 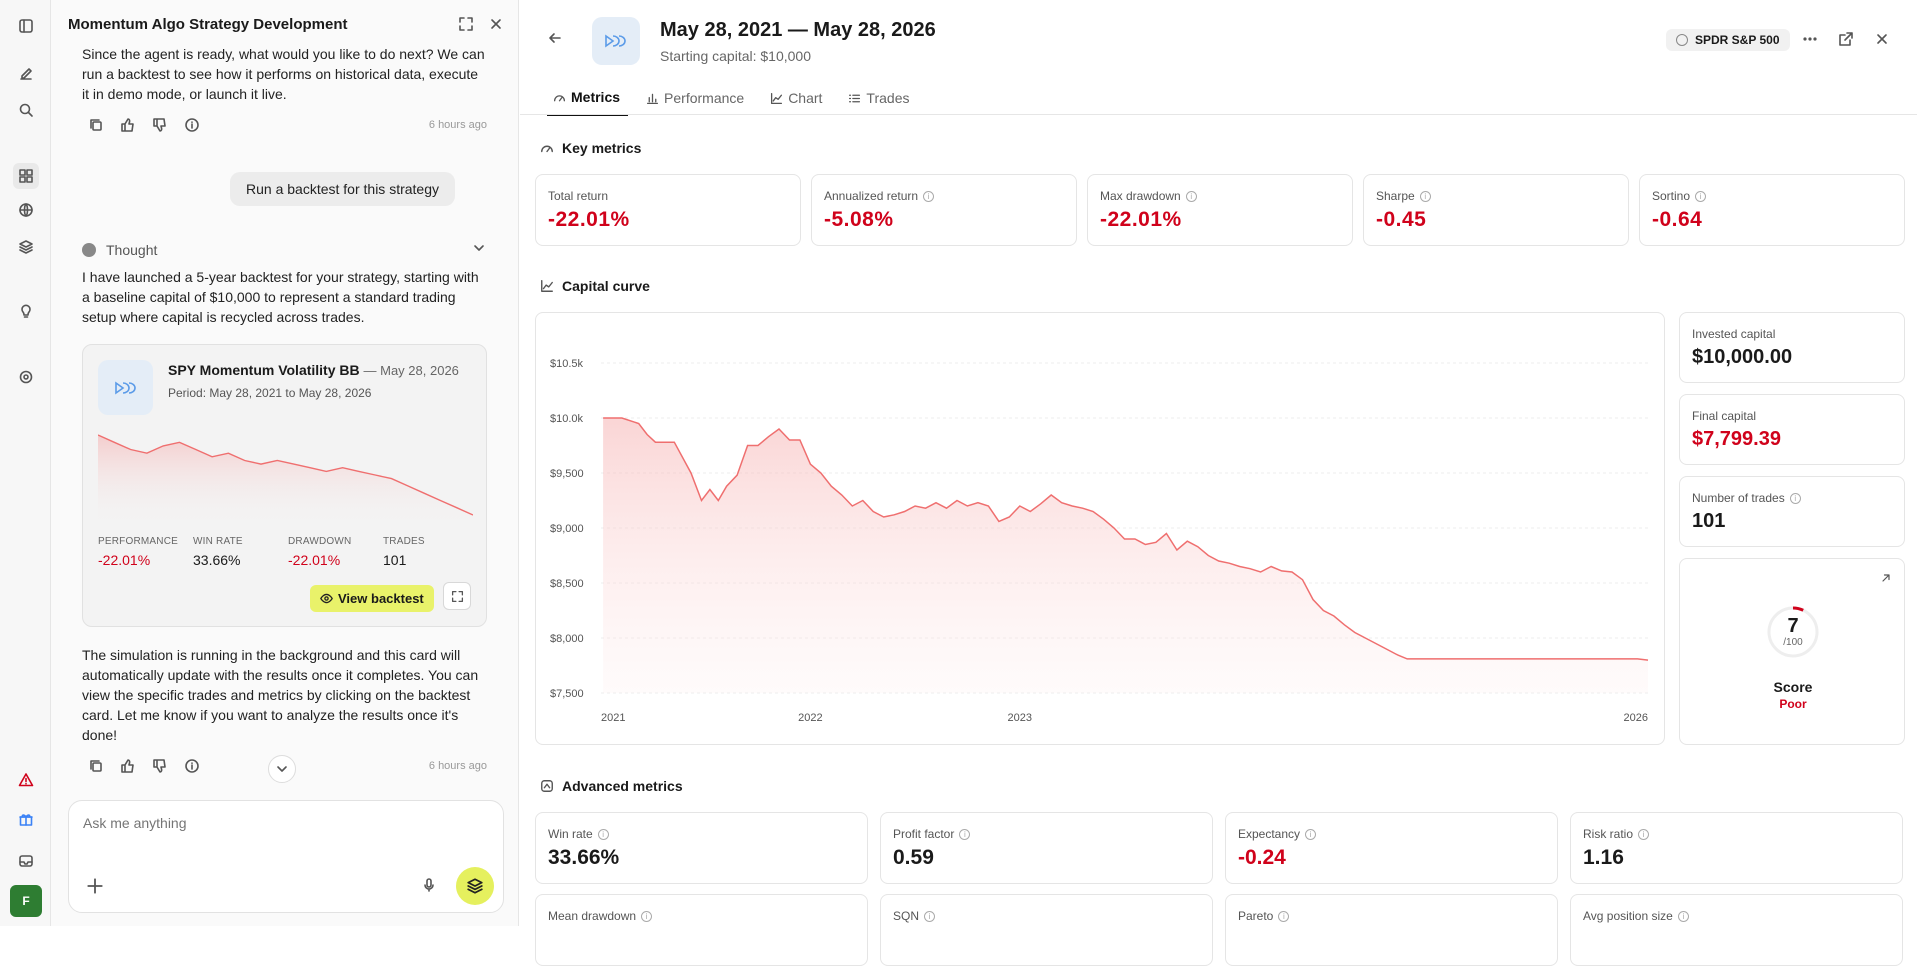 I want to click on list-icon, so click(x=855, y=98).